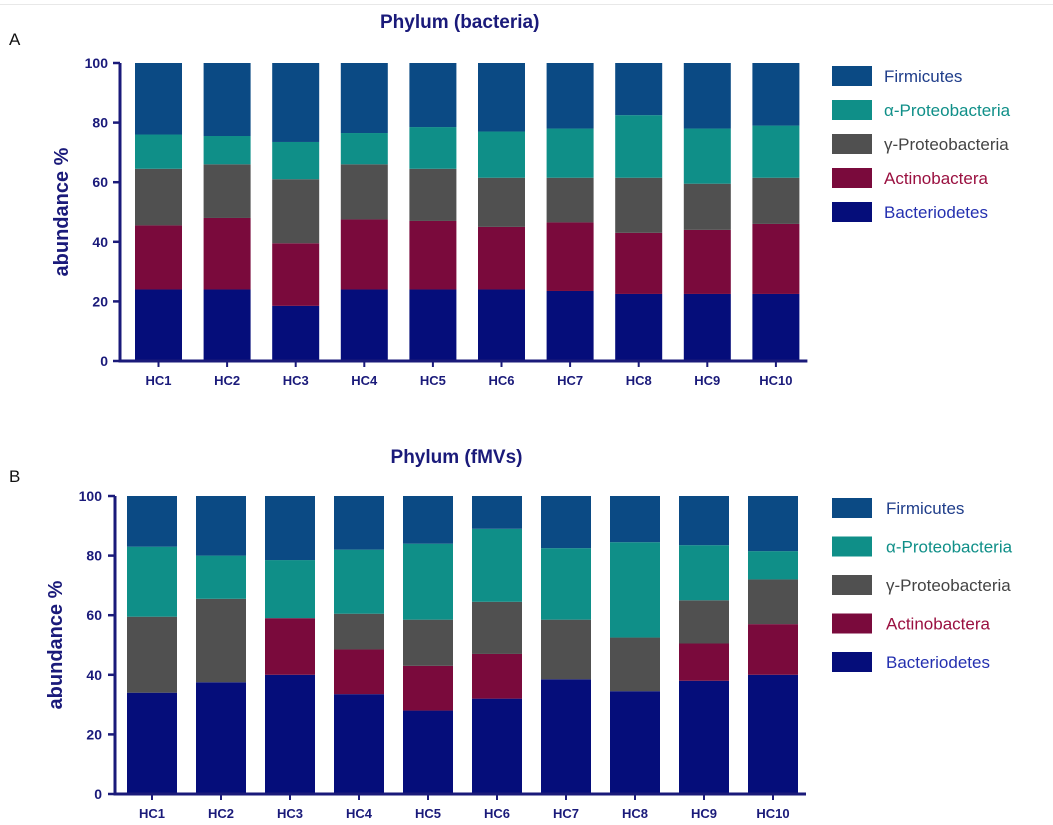 Image resolution: width=1053 pixels, height=825 pixels. Describe the element at coordinates (56, 644) in the screenshot. I see `chart-b-y-axis-label: abundance %` at that location.